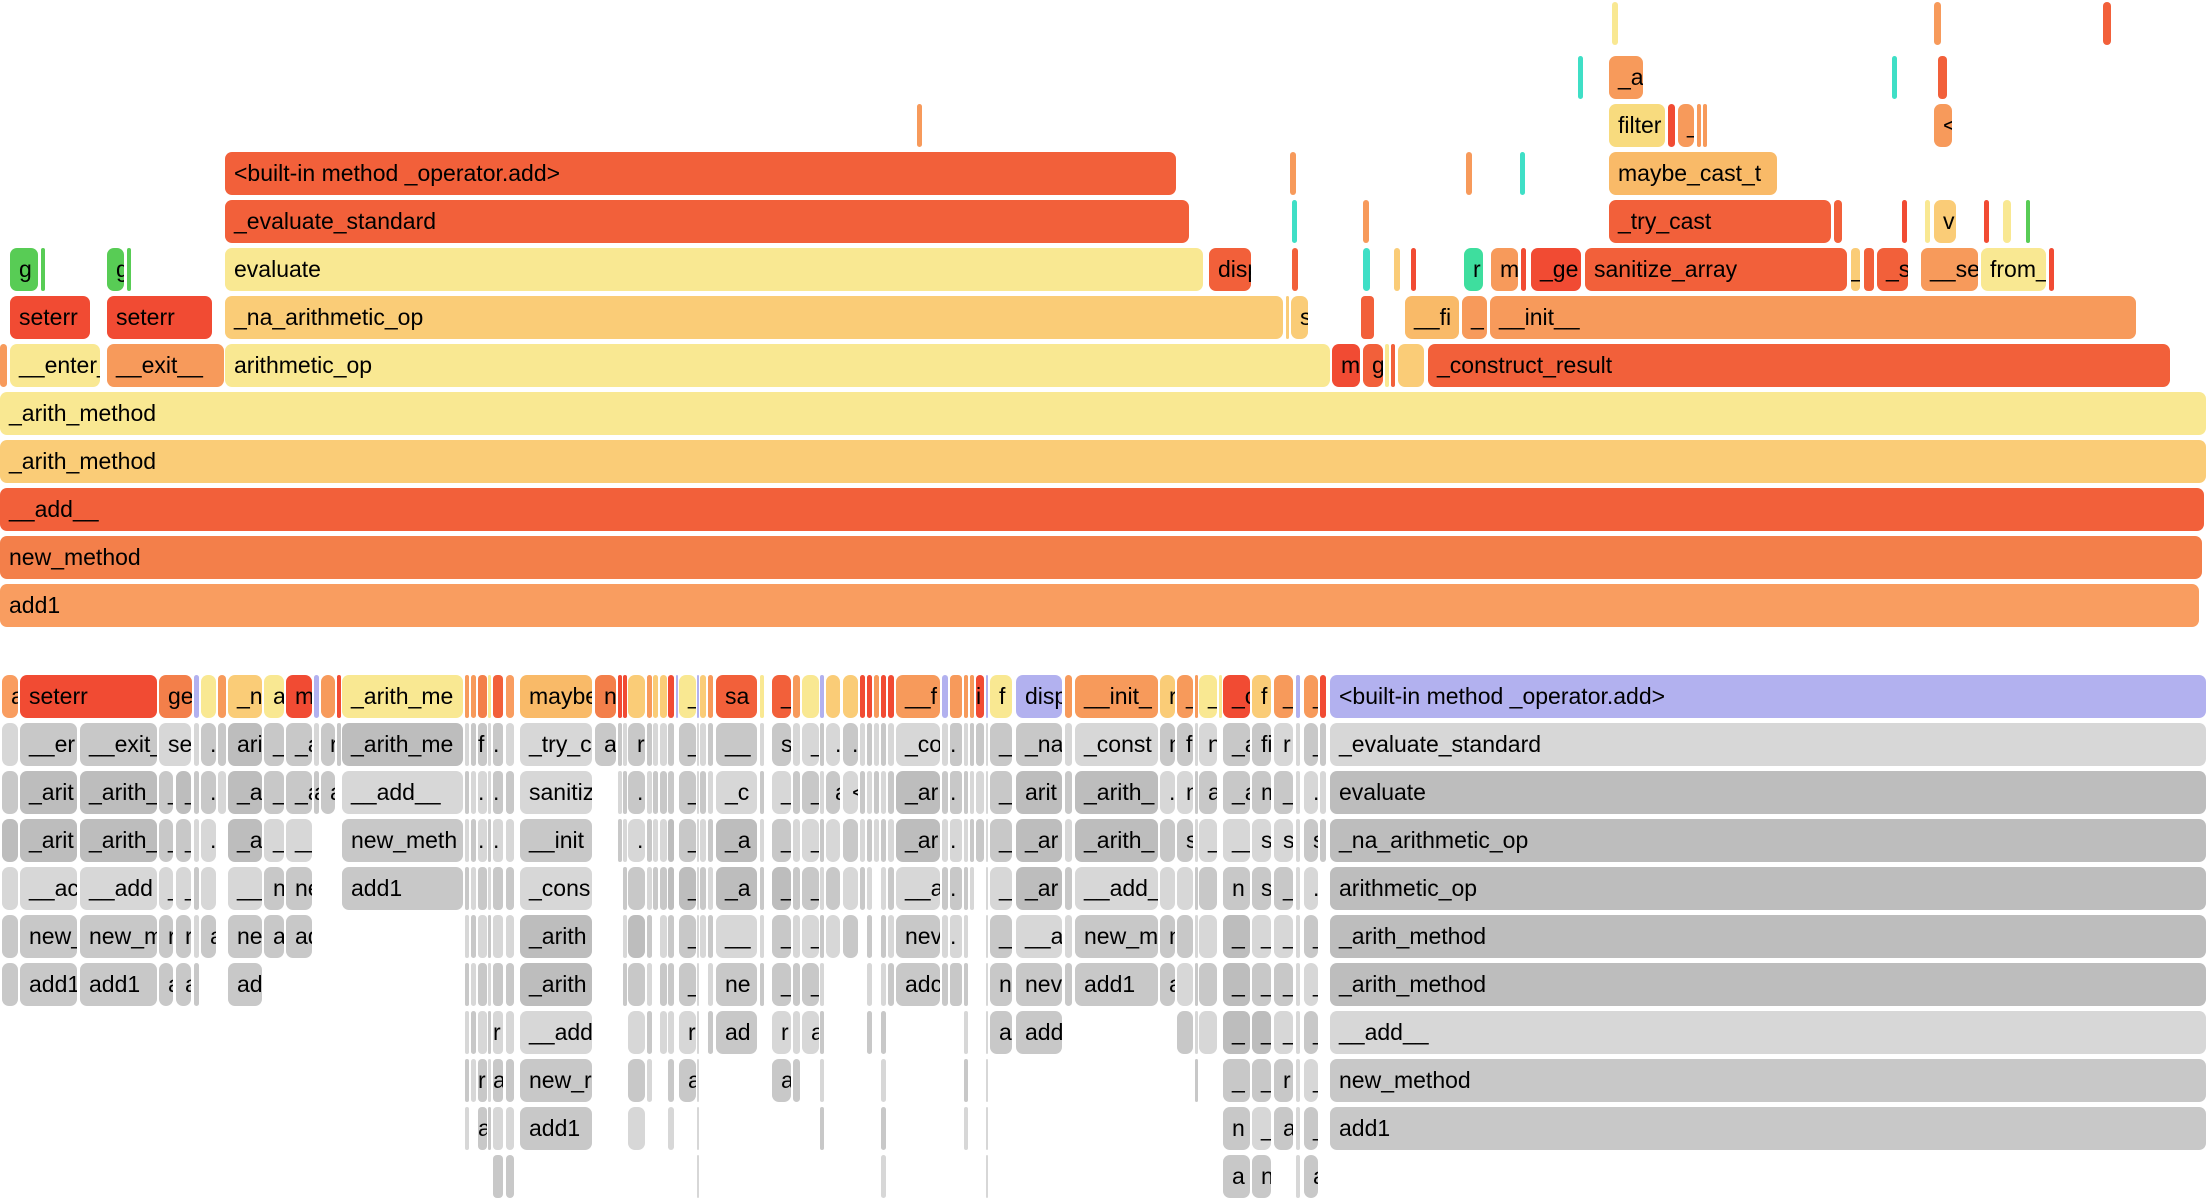  I want to click on flame-frame: _a, so click(736, 840).